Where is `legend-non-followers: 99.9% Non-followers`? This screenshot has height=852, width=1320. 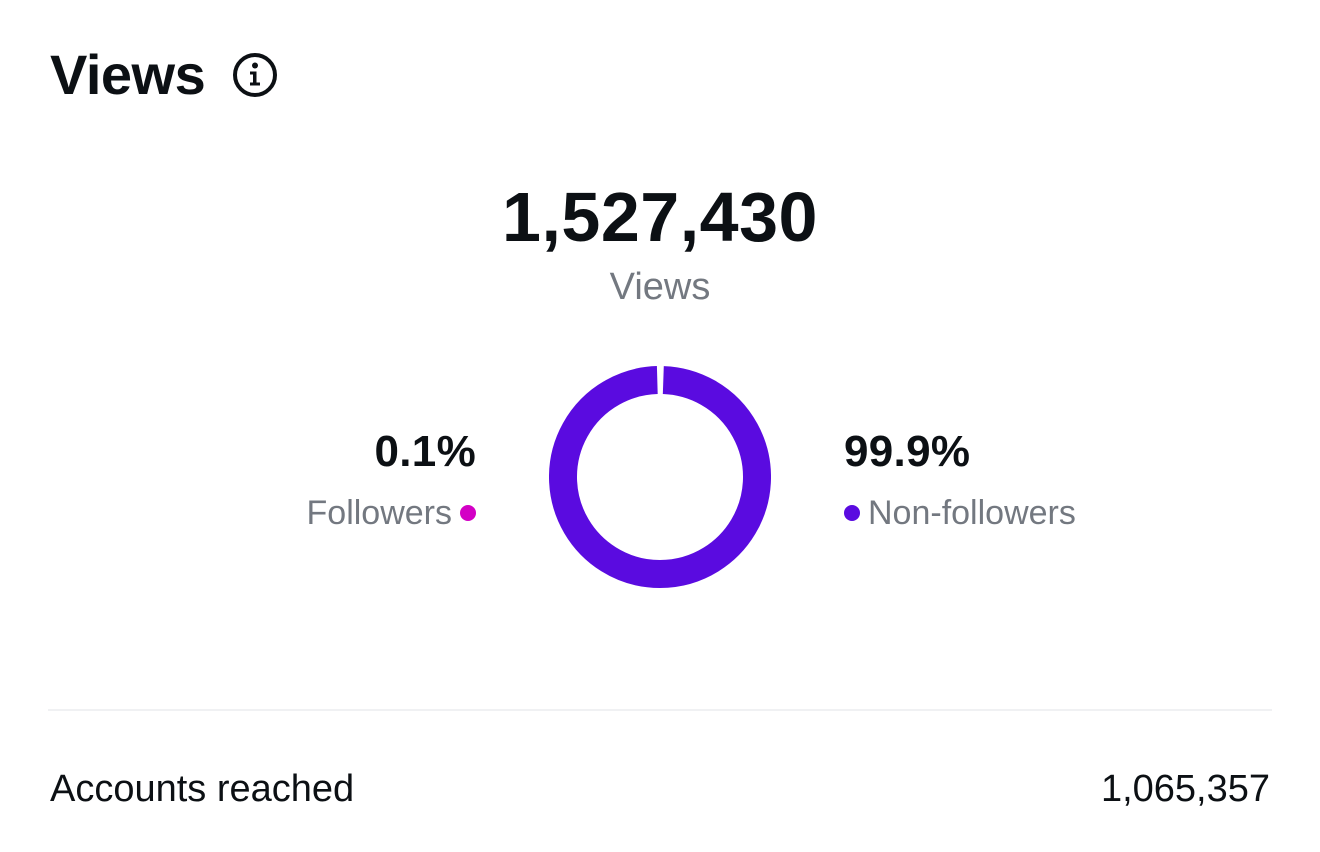
legend-non-followers: 99.9% Non-followers is located at coordinates (960, 480).